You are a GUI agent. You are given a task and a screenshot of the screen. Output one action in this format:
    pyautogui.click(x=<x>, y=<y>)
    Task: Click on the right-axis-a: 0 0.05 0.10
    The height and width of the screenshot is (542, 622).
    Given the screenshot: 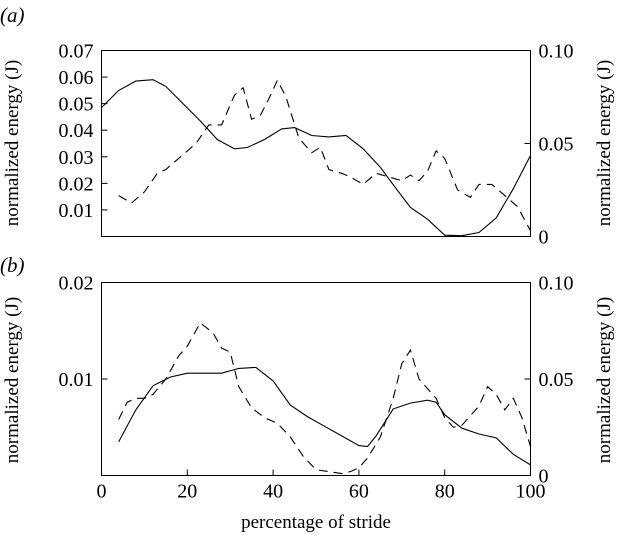 What is the action you would take?
    pyautogui.click(x=549, y=145)
    